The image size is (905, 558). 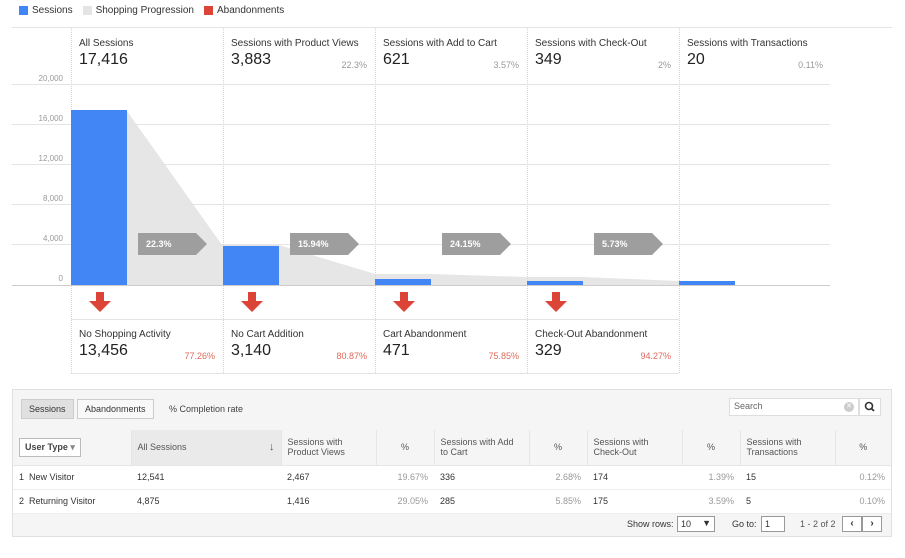 What do you see at coordinates (162, 447) in the screenshot?
I see `column-header-label: All Sessions` at bounding box center [162, 447].